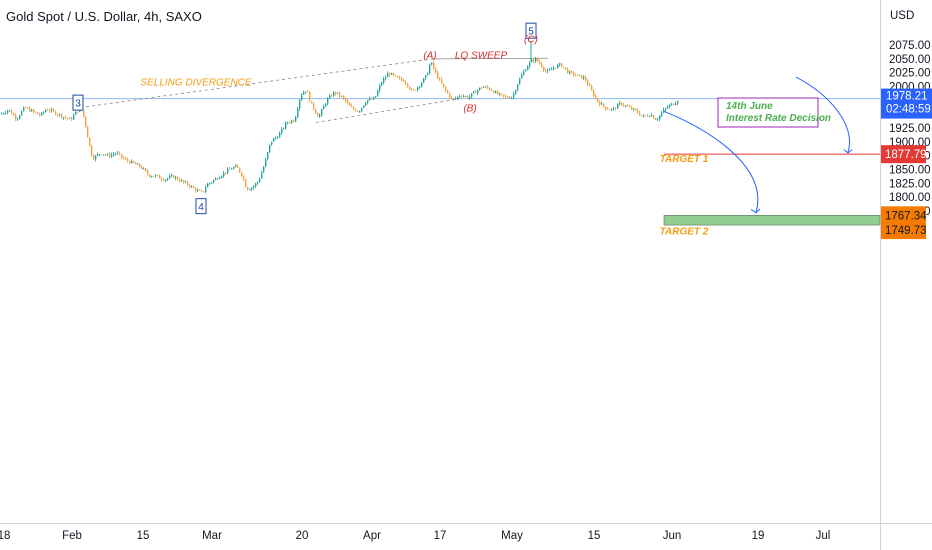 This screenshot has height=550, width=932. I want to click on interest-rate-note: 14th June Interest Rate Decision, so click(774, 112).